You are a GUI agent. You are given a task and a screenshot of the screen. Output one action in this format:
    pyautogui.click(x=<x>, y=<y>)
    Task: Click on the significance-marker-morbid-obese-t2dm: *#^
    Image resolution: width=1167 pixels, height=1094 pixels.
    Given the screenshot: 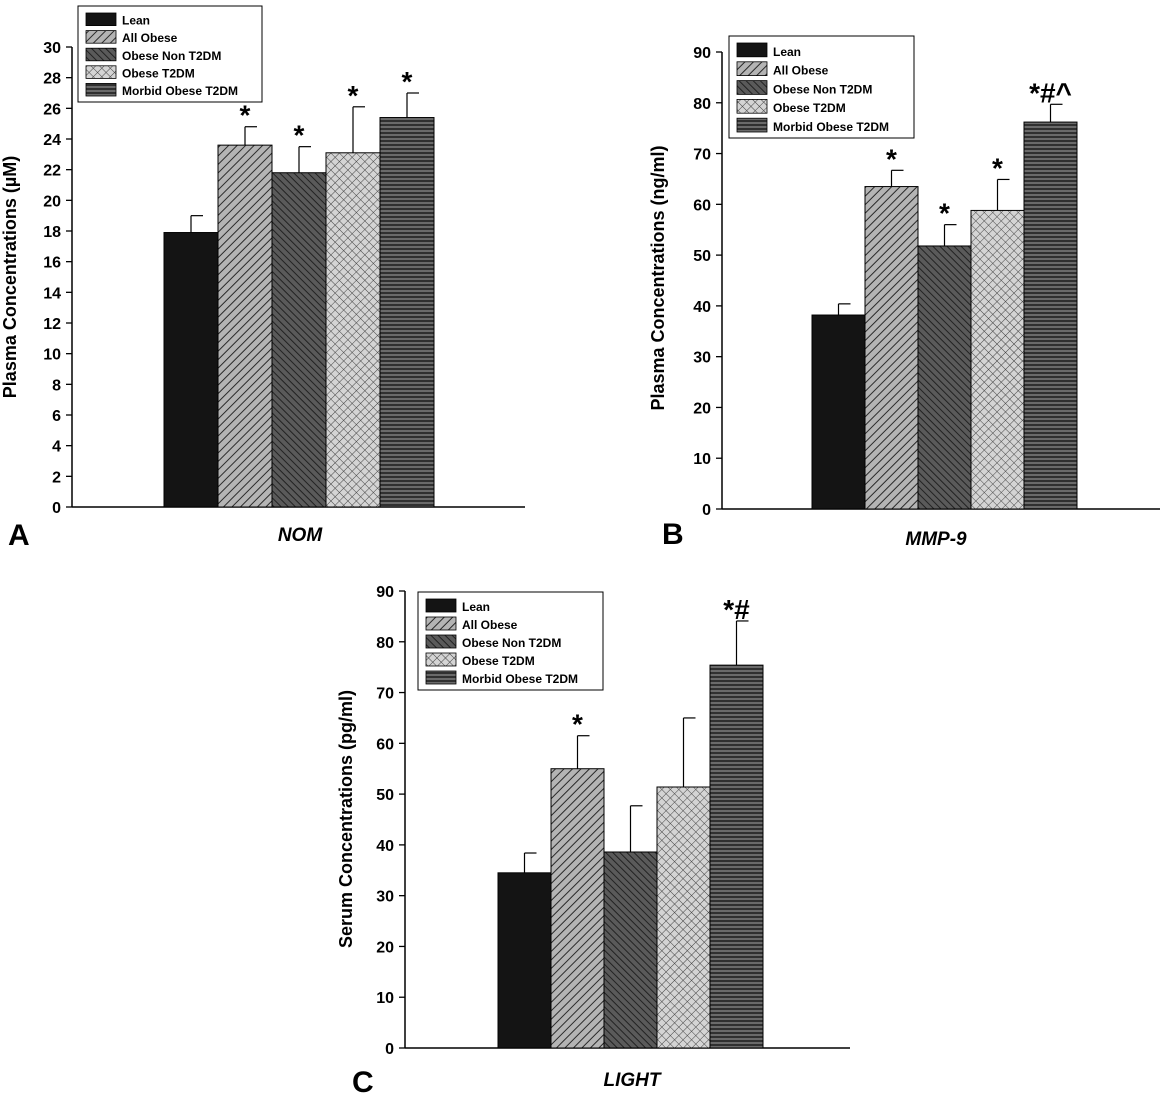 What is the action you would take?
    pyautogui.click(x=1050, y=92)
    